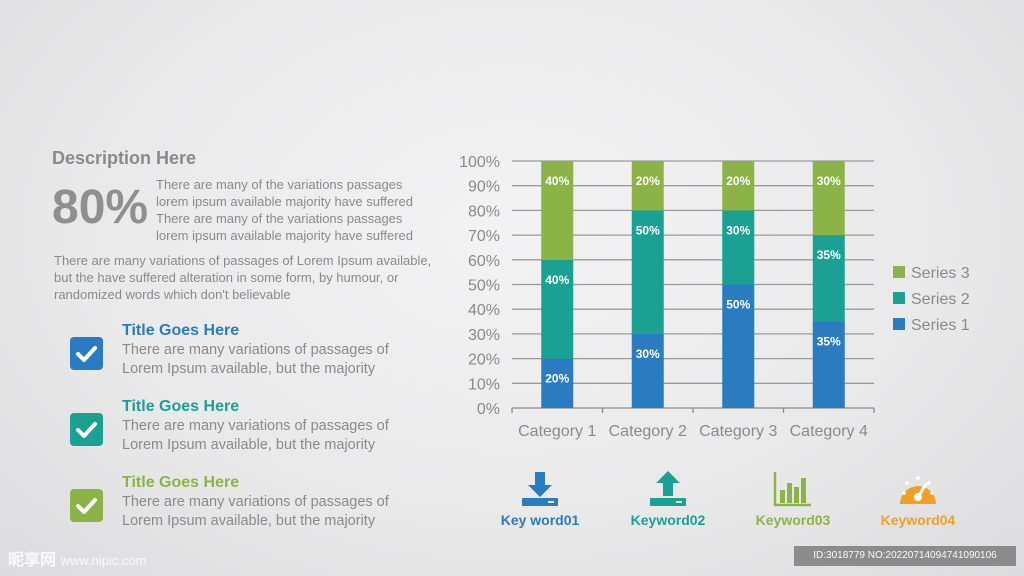 The width and height of the screenshot is (1024, 576). I want to click on x-tick-label: Category 1, so click(557, 431).